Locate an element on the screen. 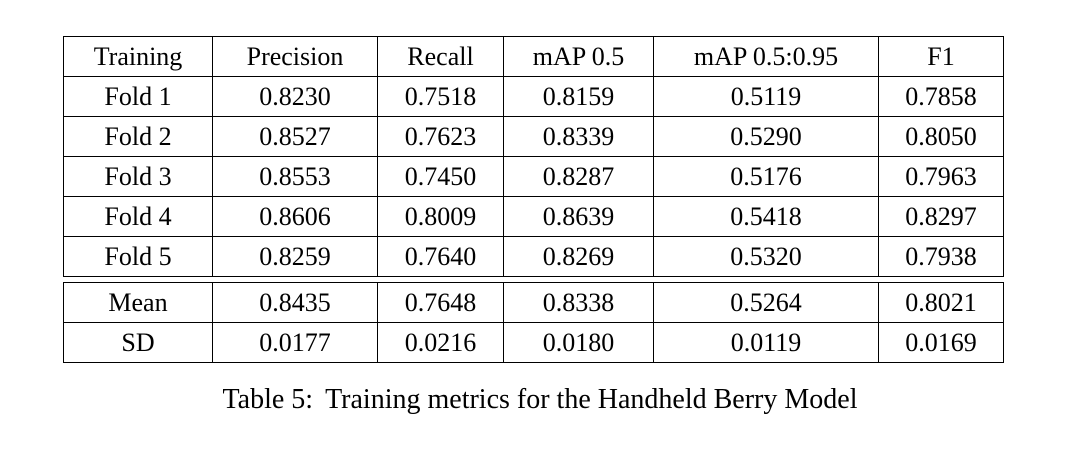  table-cell: 0.8230 is located at coordinates (295, 96).